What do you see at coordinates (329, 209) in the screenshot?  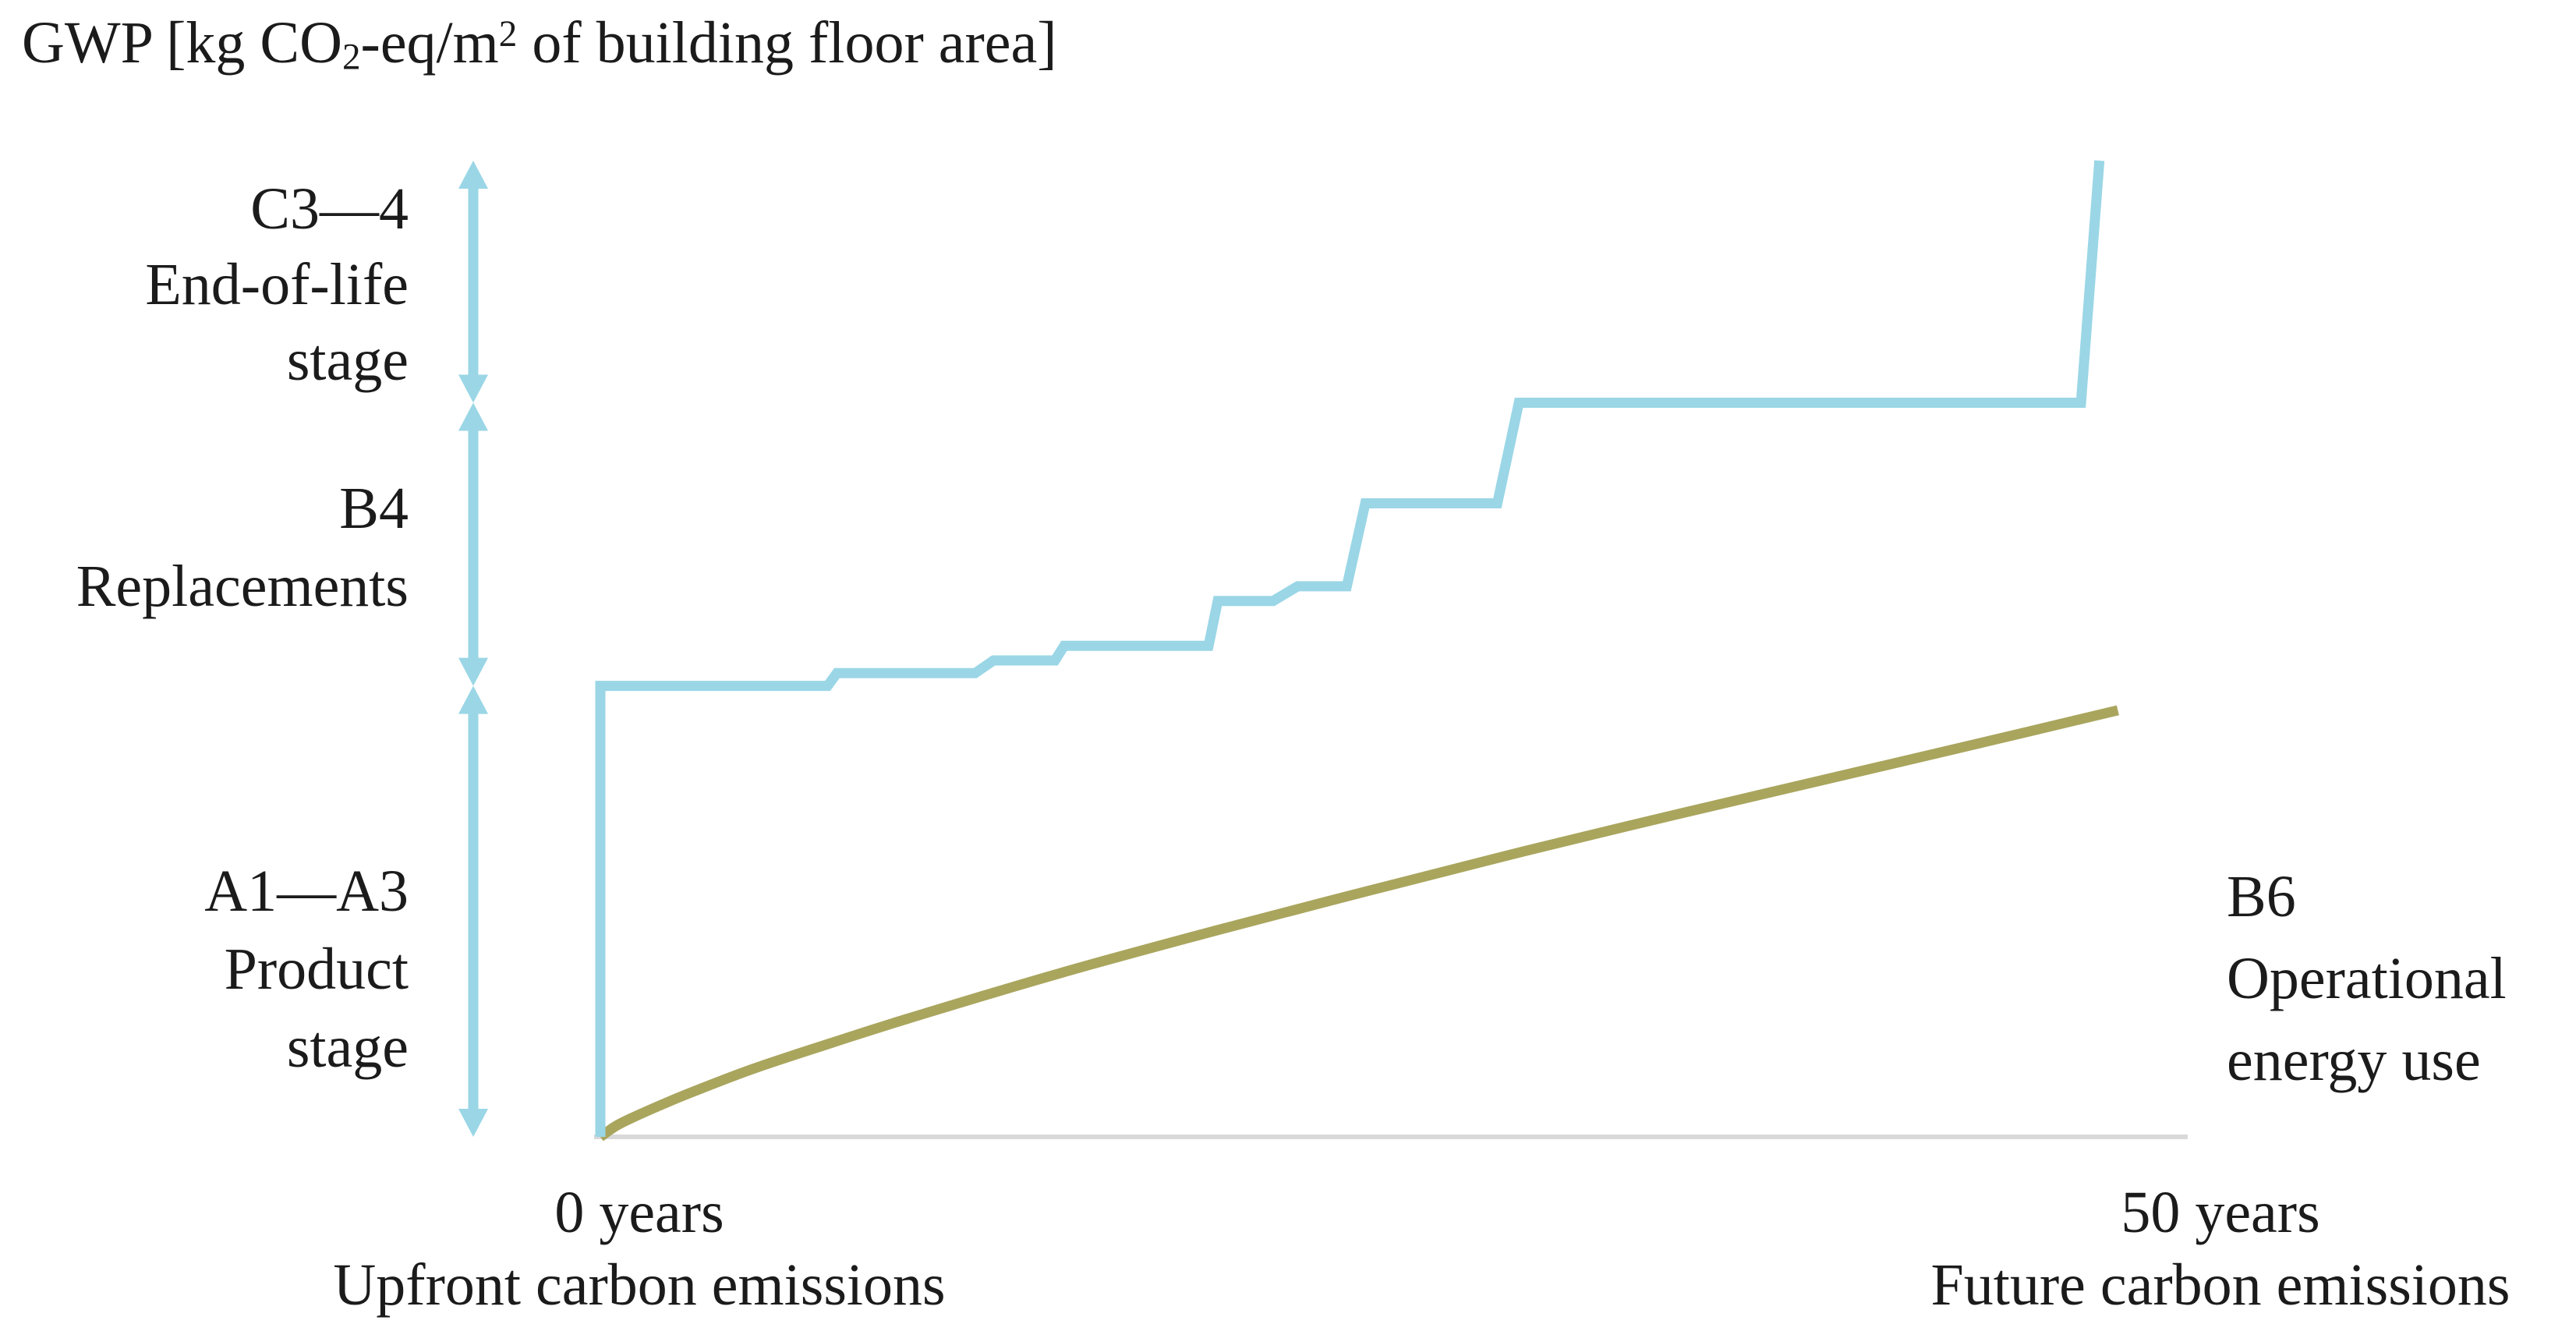 I see `stage-label-line: C3—4` at bounding box center [329, 209].